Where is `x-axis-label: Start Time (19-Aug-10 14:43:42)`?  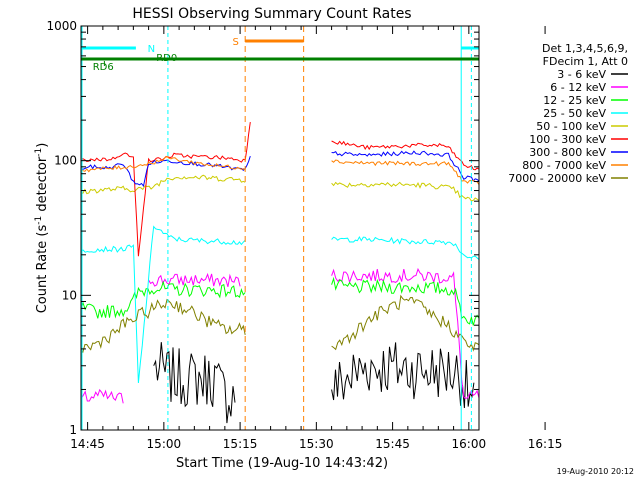 x-axis-label: Start Time (19-Aug-10 14:43:42) is located at coordinates (282, 463).